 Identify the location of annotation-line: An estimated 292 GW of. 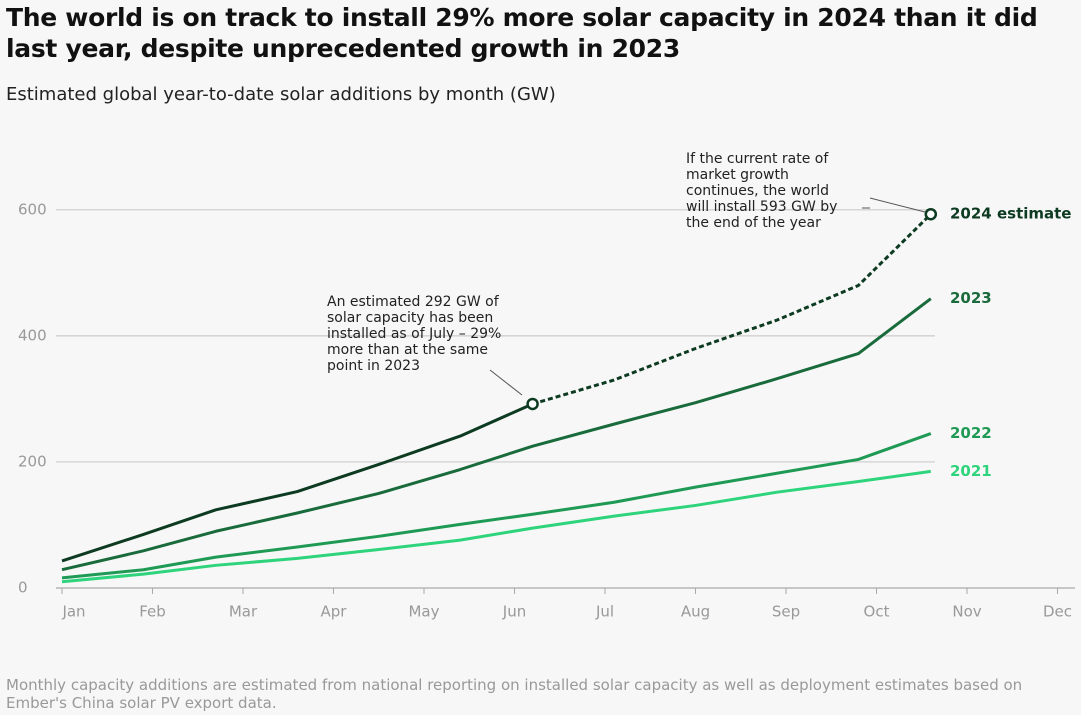
(413, 302).